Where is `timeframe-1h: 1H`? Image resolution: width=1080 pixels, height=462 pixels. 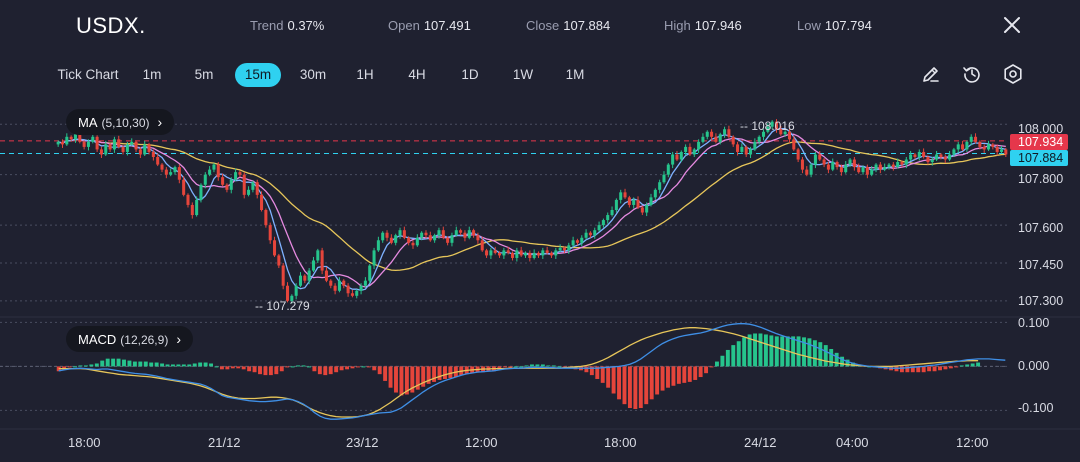 timeframe-1h: 1H is located at coordinates (365, 74).